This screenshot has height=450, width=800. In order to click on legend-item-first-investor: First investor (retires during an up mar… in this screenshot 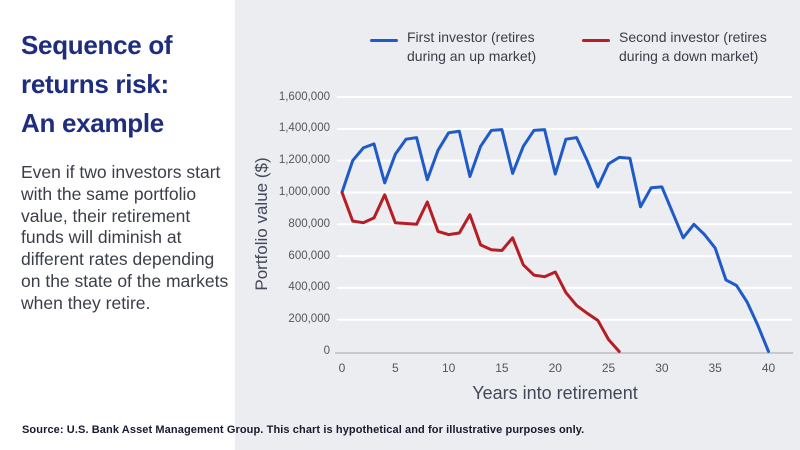, I will do `click(471, 47)`.